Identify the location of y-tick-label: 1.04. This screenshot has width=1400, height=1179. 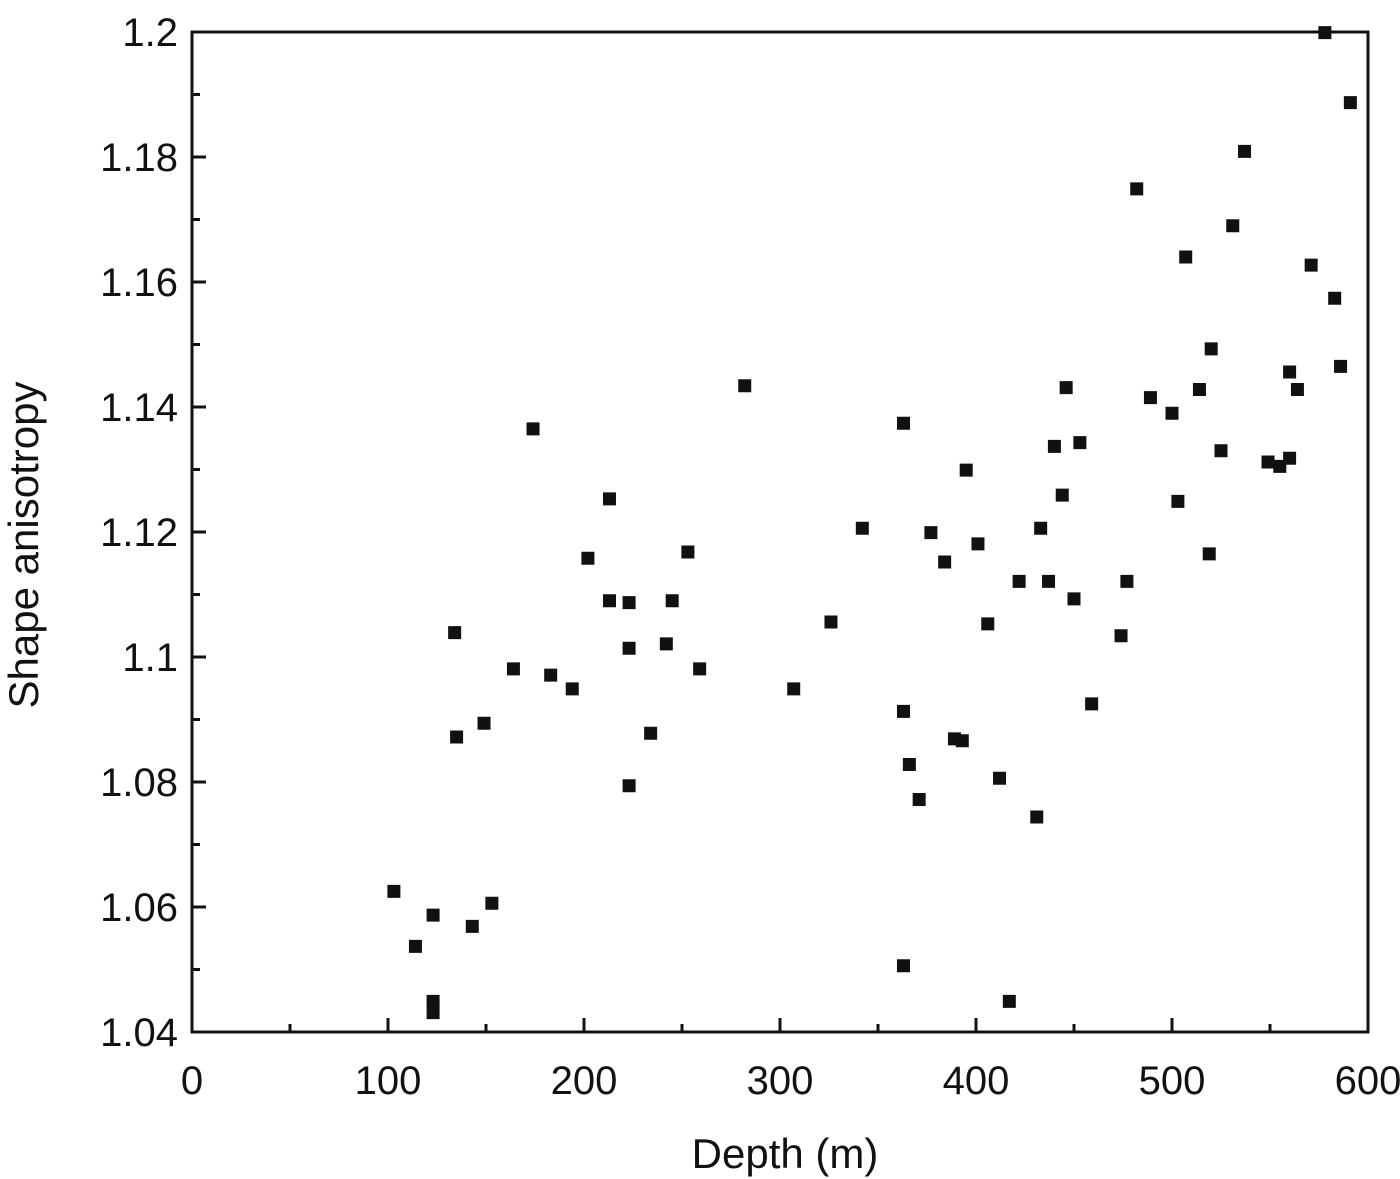
(139, 1033).